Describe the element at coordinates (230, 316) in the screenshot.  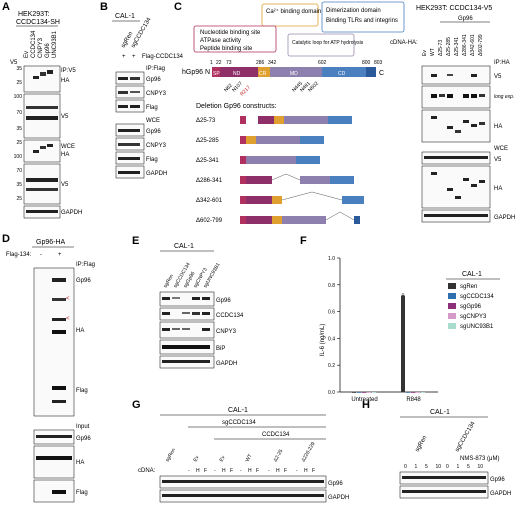
I see `e-blot-2: CCDC134` at that location.